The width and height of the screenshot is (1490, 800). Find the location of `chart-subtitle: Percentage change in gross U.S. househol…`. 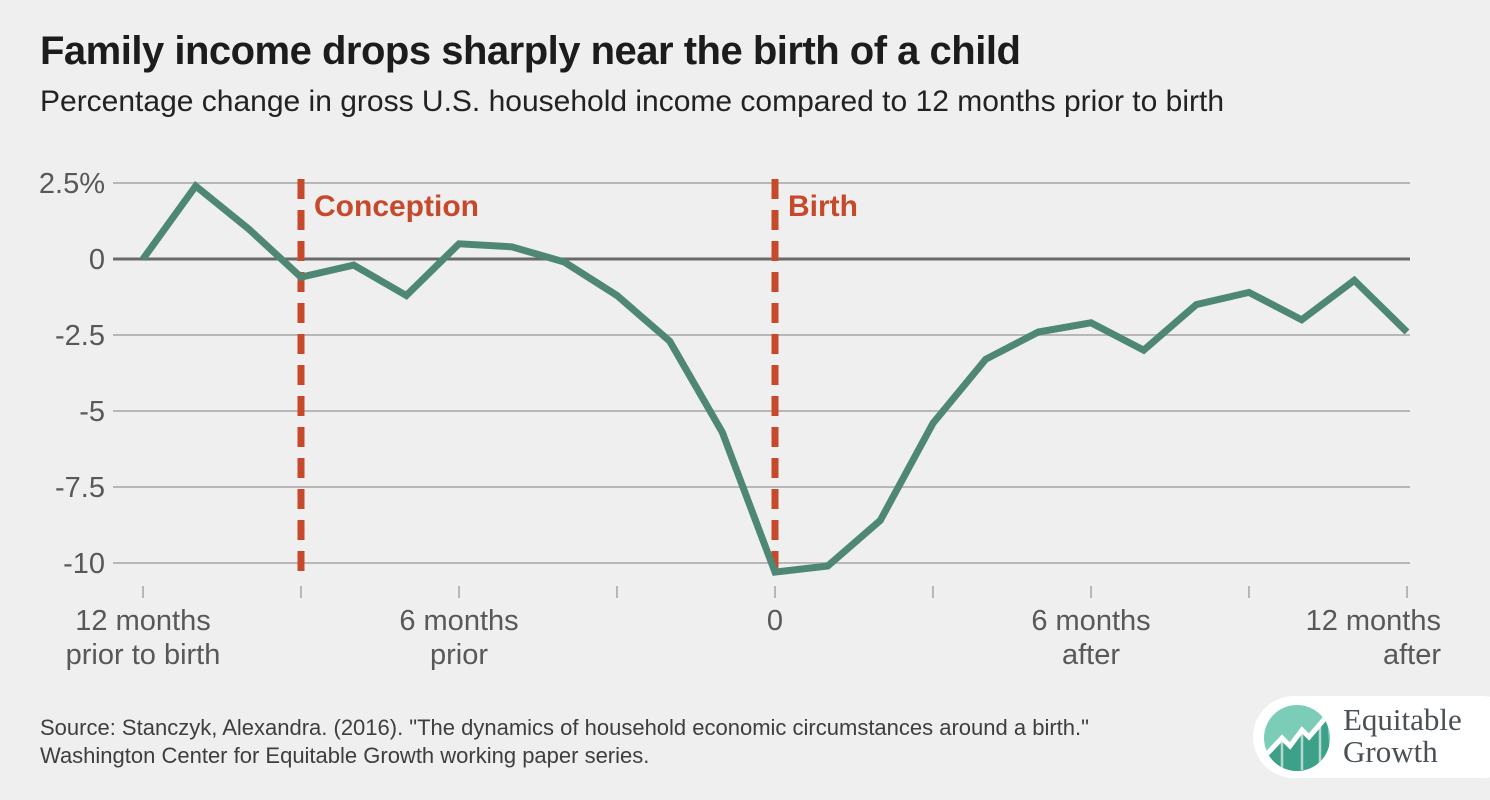

chart-subtitle: Percentage change in gross U.S. househol… is located at coordinates (632, 101).